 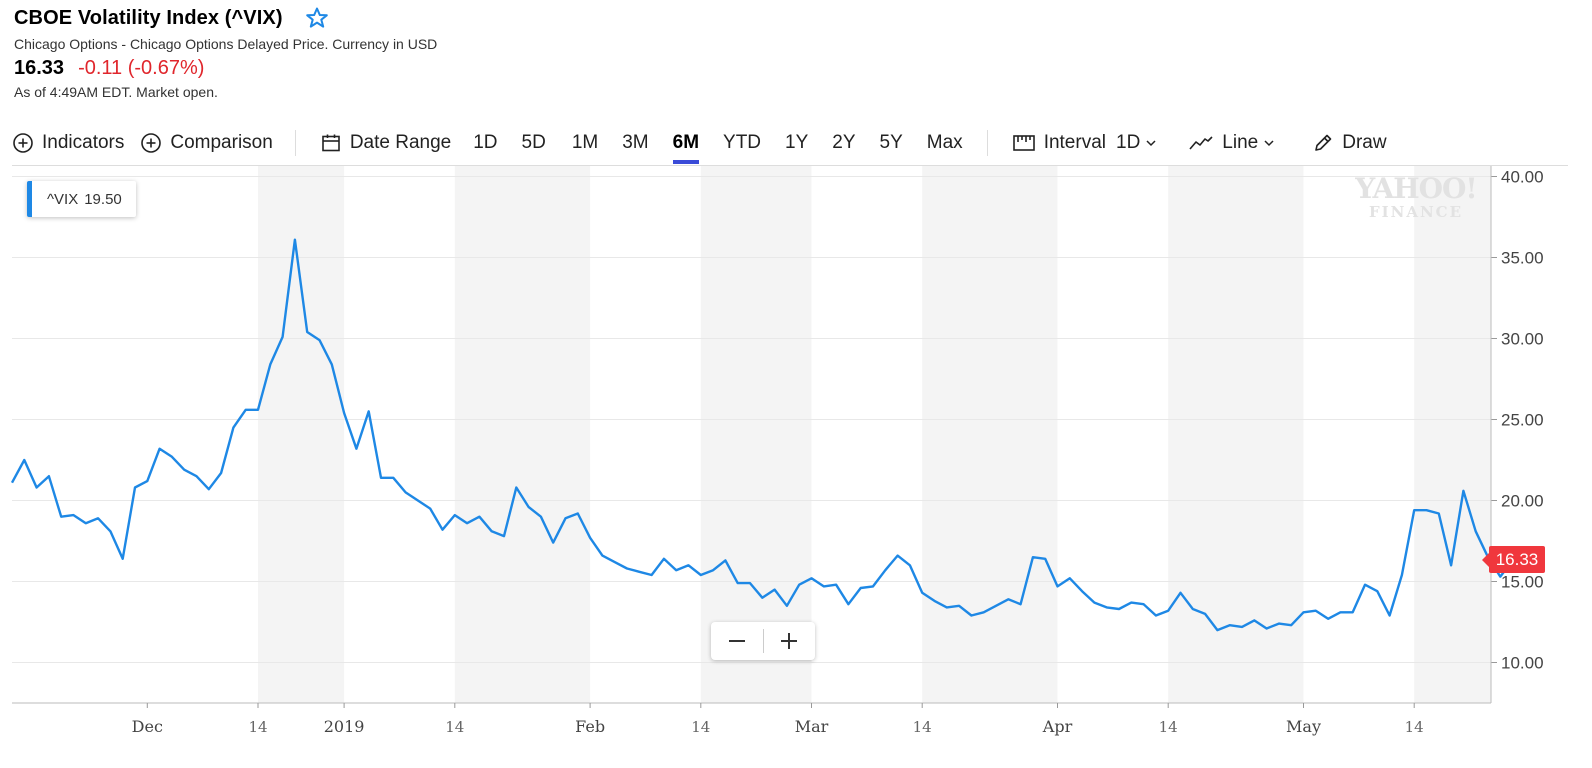 I want to click on last-price-flag: 16.33, so click(x=1513, y=559).